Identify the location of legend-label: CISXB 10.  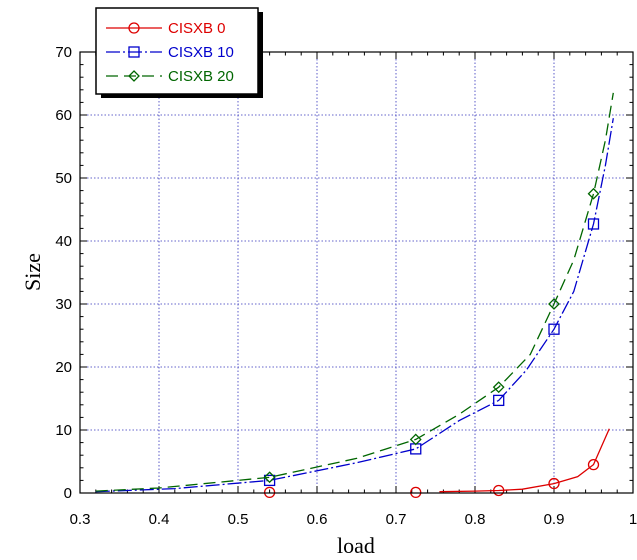
(201, 52).